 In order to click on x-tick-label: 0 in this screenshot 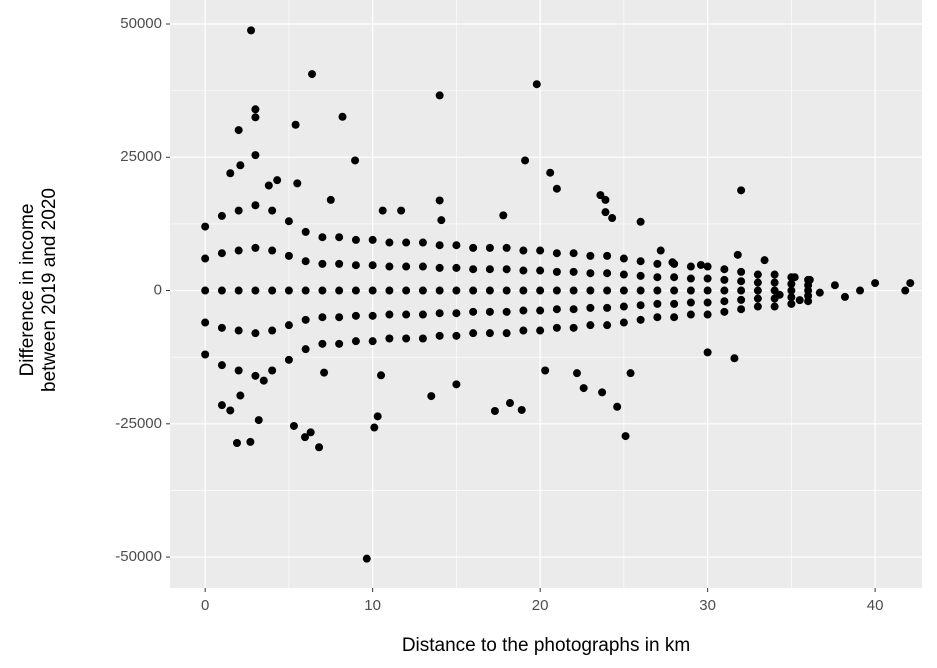, I will do `click(205, 605)`.